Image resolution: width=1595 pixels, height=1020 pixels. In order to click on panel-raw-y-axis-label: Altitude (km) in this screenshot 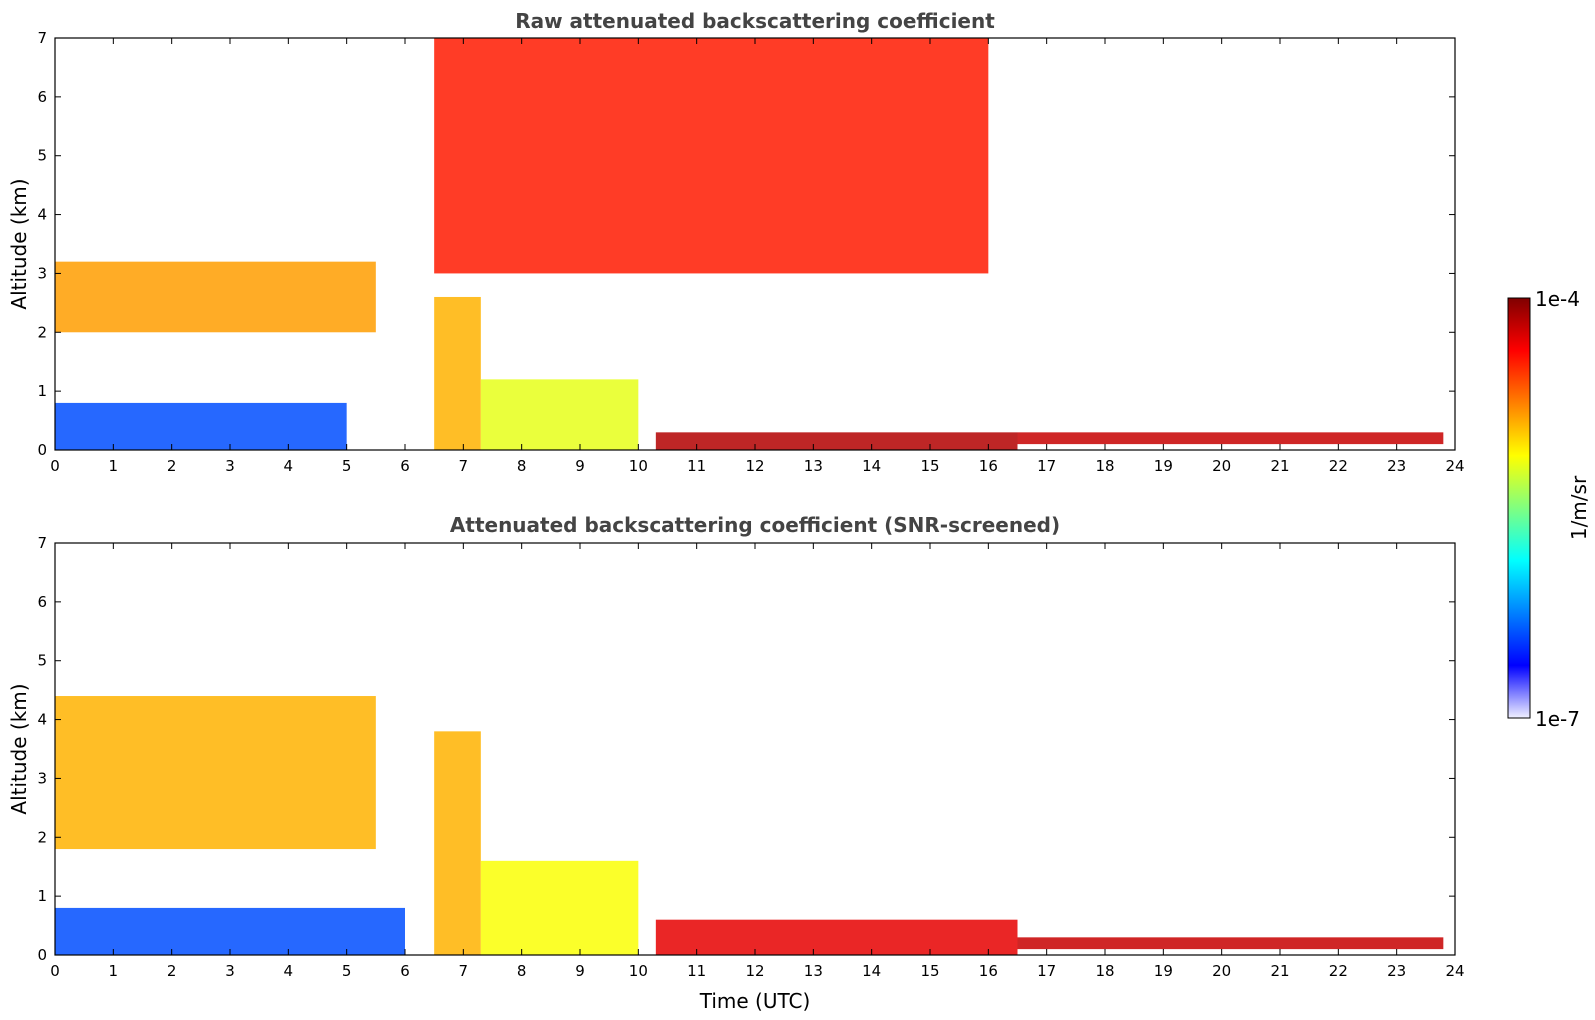, I will do `click(19, 243)`.